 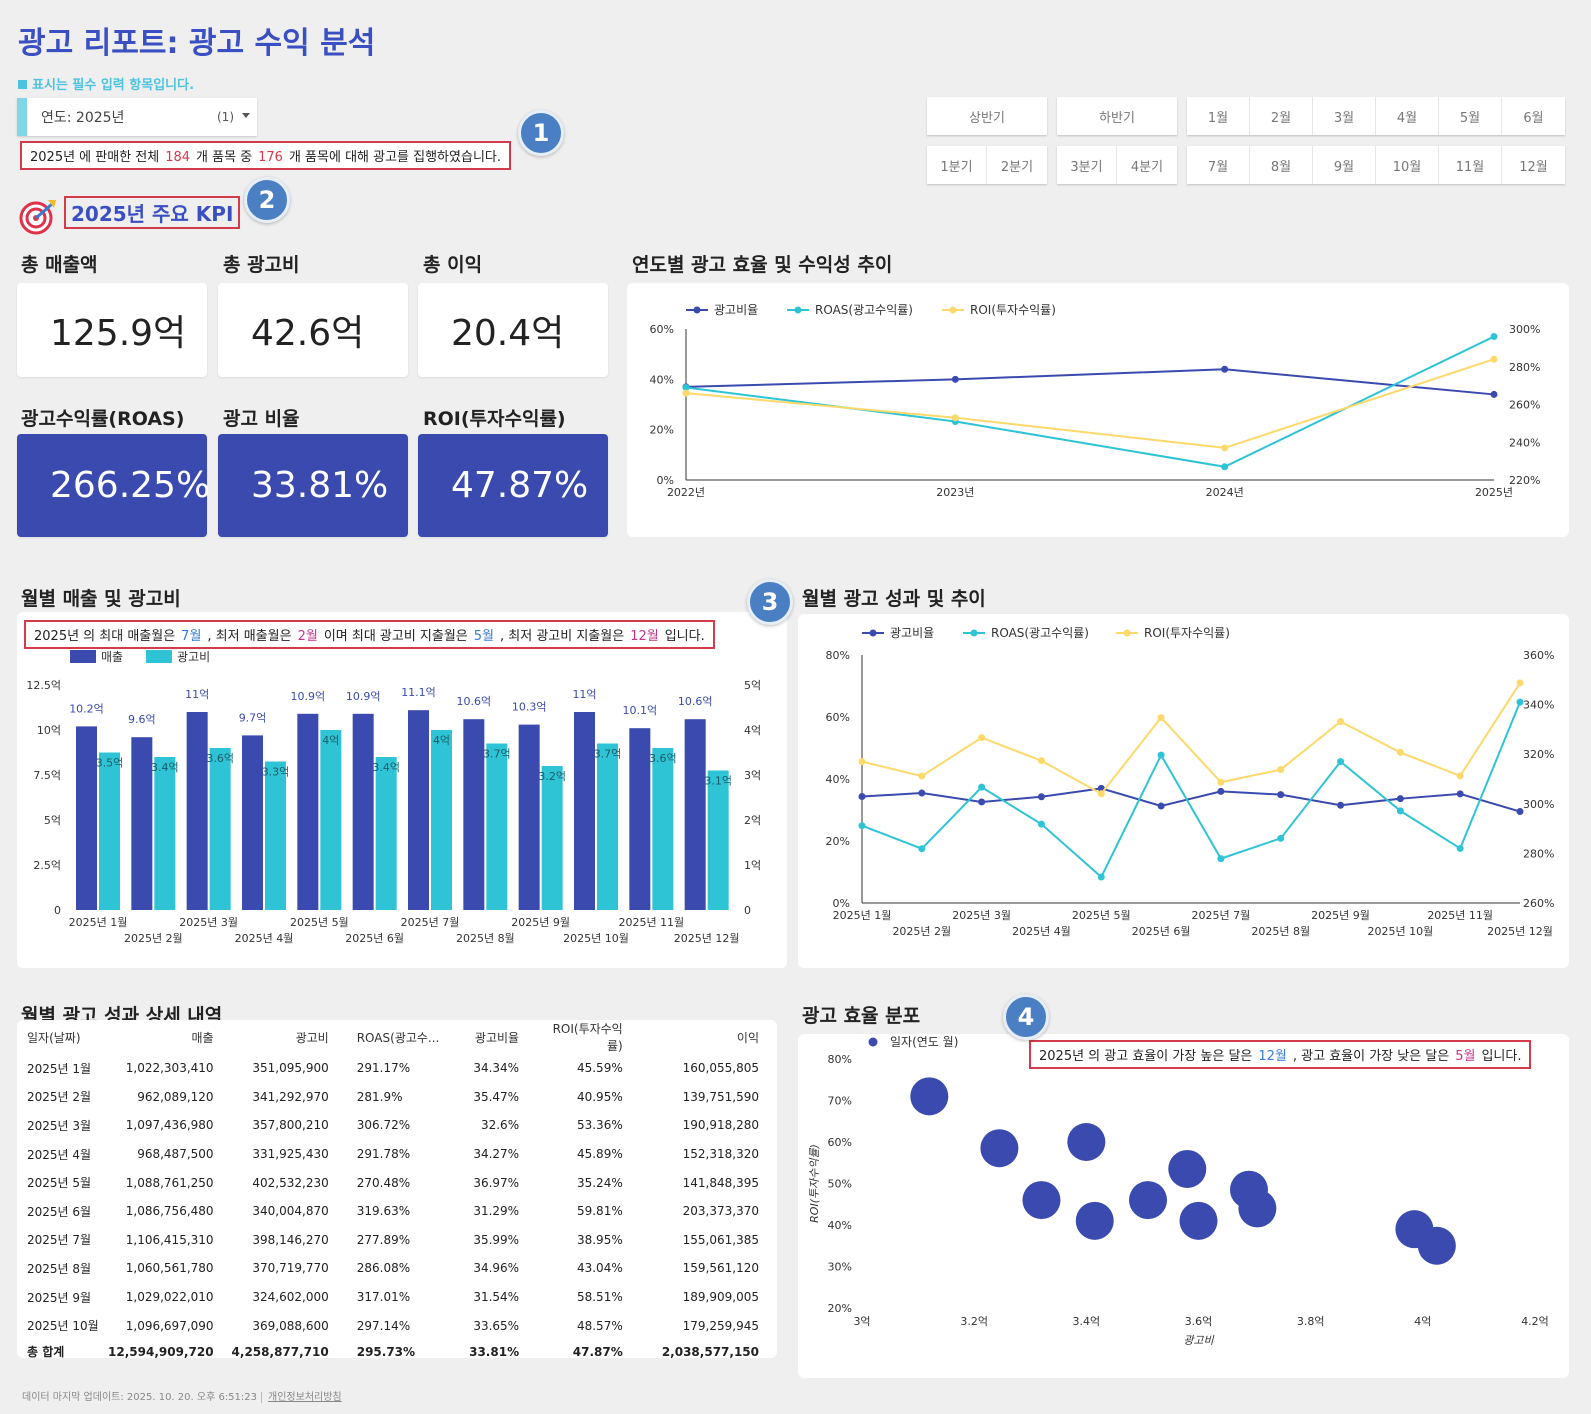 What do you see at coordinates (1281, 116) in the screenshot?
I see `button-month-2: 2월` at bounding box center [1281, 116].